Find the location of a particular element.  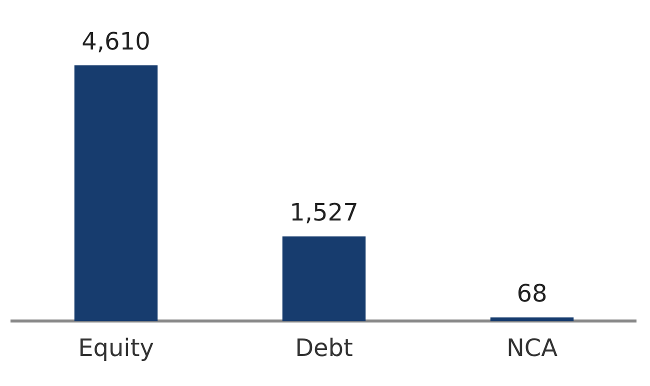

data-label: 4,610 is located at coordinates (116, 42).